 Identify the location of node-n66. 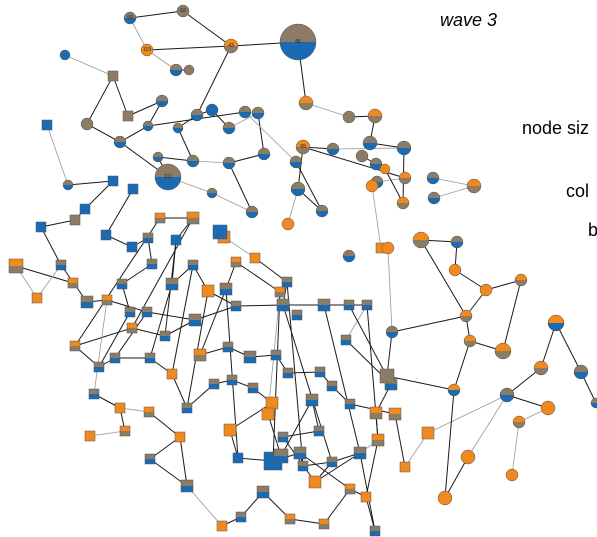
(193, 265).